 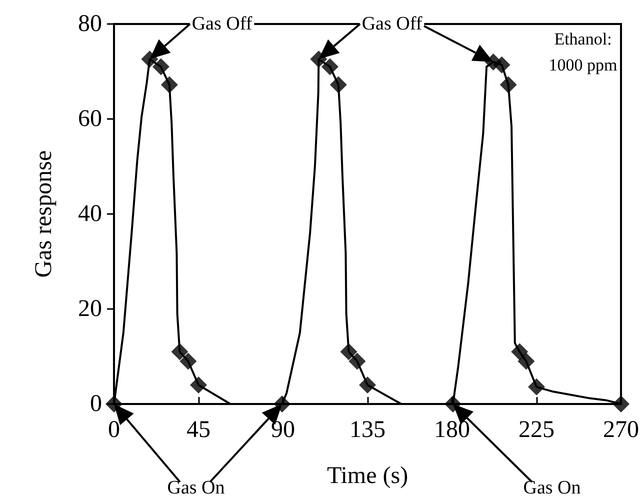 I want to click on y-tick-label: 0, so click(x=96, y=404).